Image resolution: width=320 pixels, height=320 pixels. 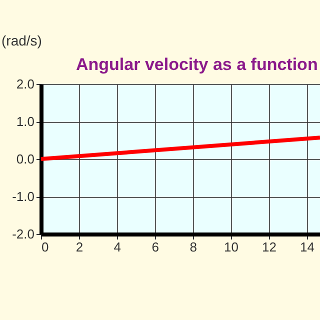 I want to click on x-tick-label: 0, so click(x=45, y=247).